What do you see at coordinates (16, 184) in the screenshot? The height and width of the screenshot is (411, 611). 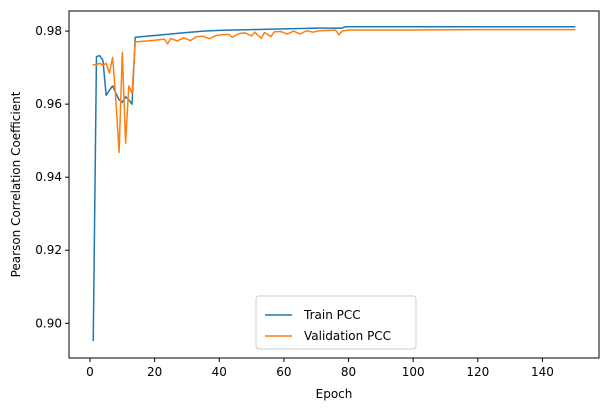 I see `y-axis-label: Pearson Correlation Coefficient` at bounding box center [16, 184].